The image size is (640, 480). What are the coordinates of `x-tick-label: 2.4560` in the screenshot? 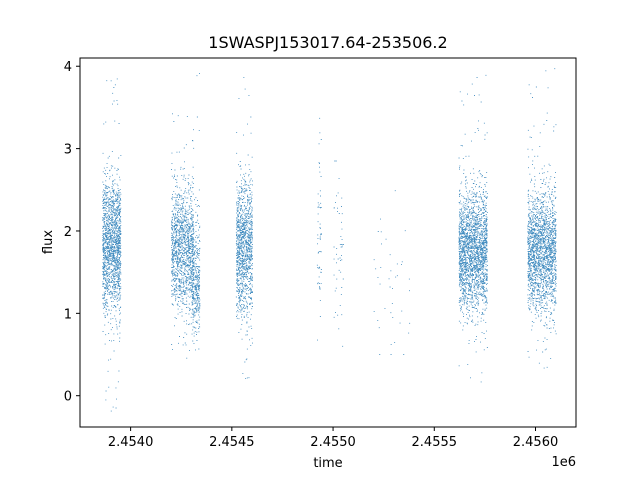 It's located at (536, 442).